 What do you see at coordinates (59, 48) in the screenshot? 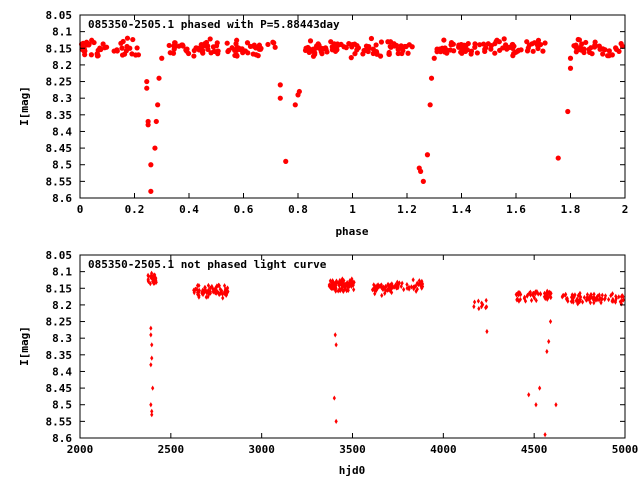
I see `y-tick-label: 8.15` at bounding box center [59, 48].